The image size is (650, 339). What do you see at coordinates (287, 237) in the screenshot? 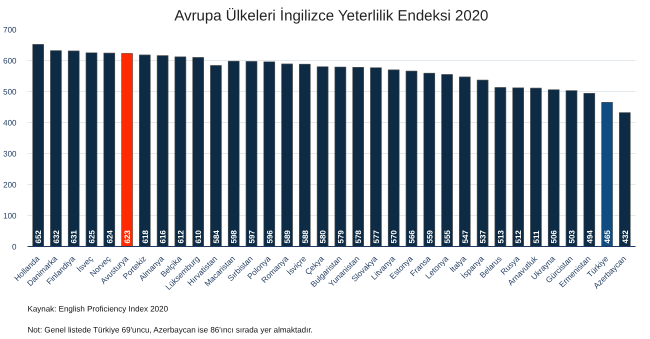
I see `data-label: 589` at bounding box center [287, 237].